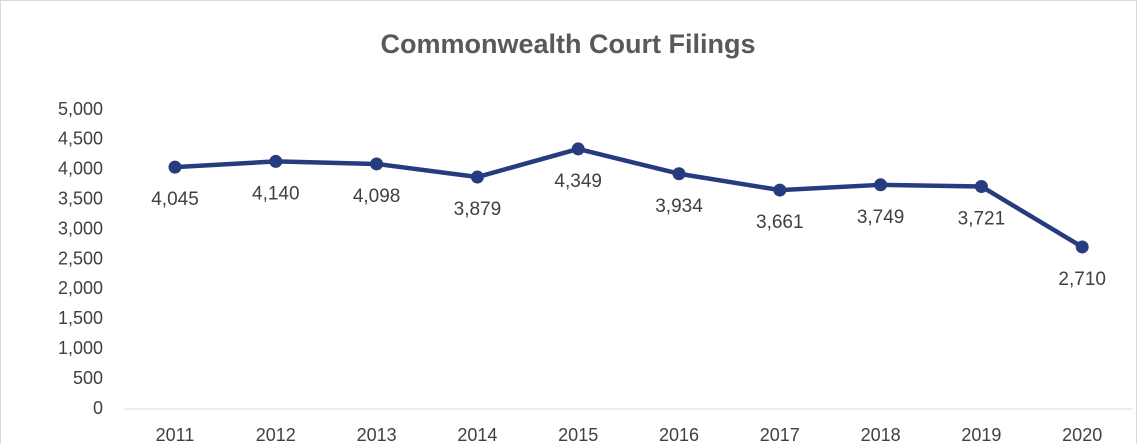 The width and height of the screenshot is (1137, 444). What do you see at coordinates (377, 434) in the screenshot?
I see `x-tick-label: 2013` at bounding box center [377, 434].